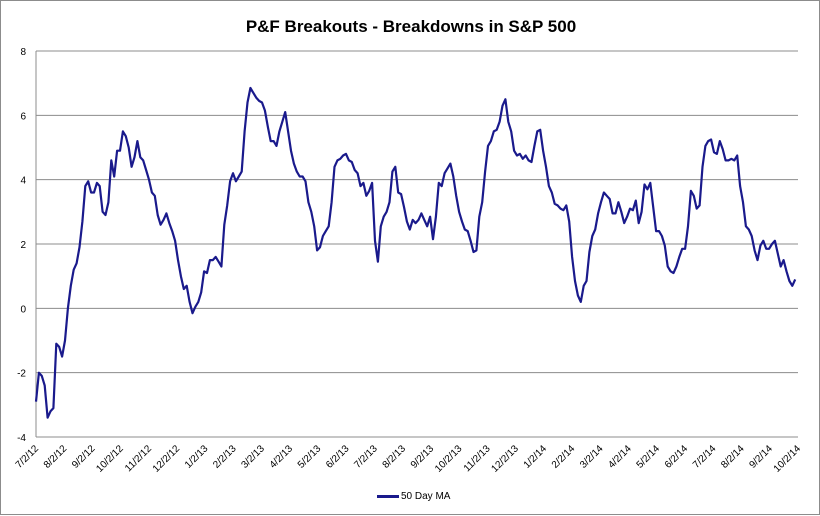 Image resolution: width=820 pixels, height=516 pixels. I want to click on x-tick-label: 11/2/12, so click(138, 458).